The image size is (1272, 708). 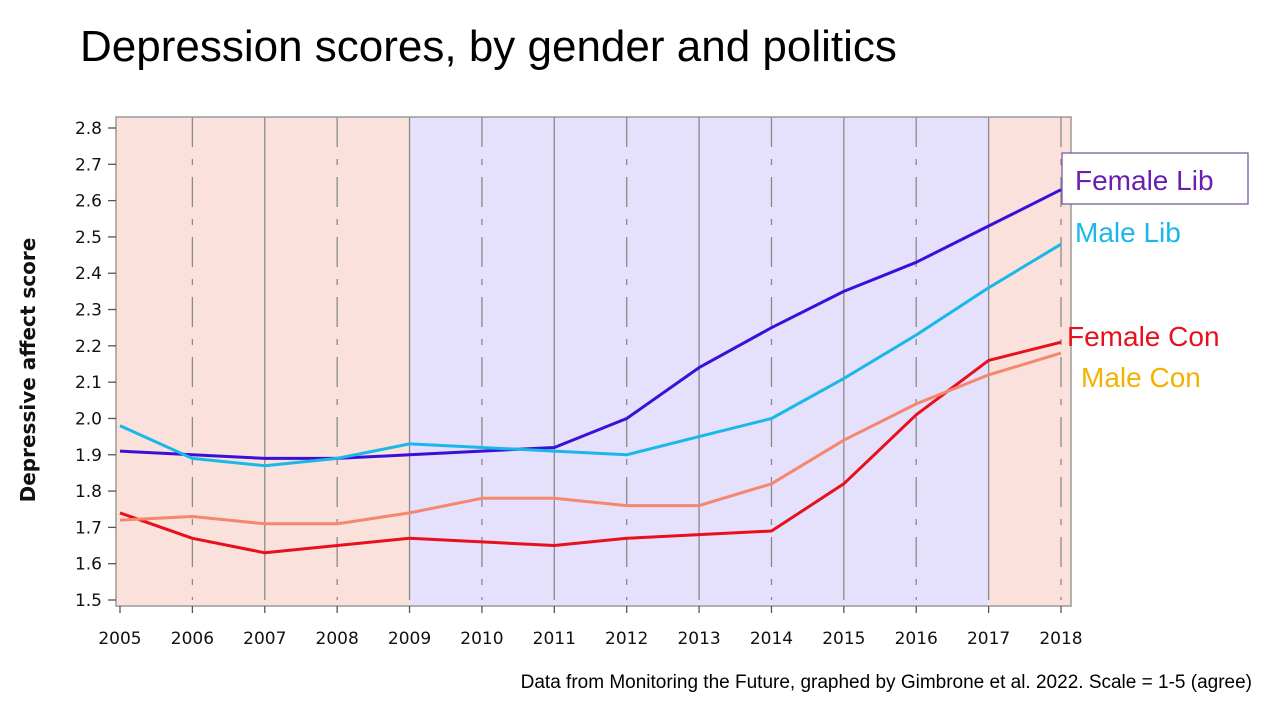 What do you see at coordinates (554, 639) in the screenshot?
I see `x-tick-label: 2011` at bounding box center [554, 639].